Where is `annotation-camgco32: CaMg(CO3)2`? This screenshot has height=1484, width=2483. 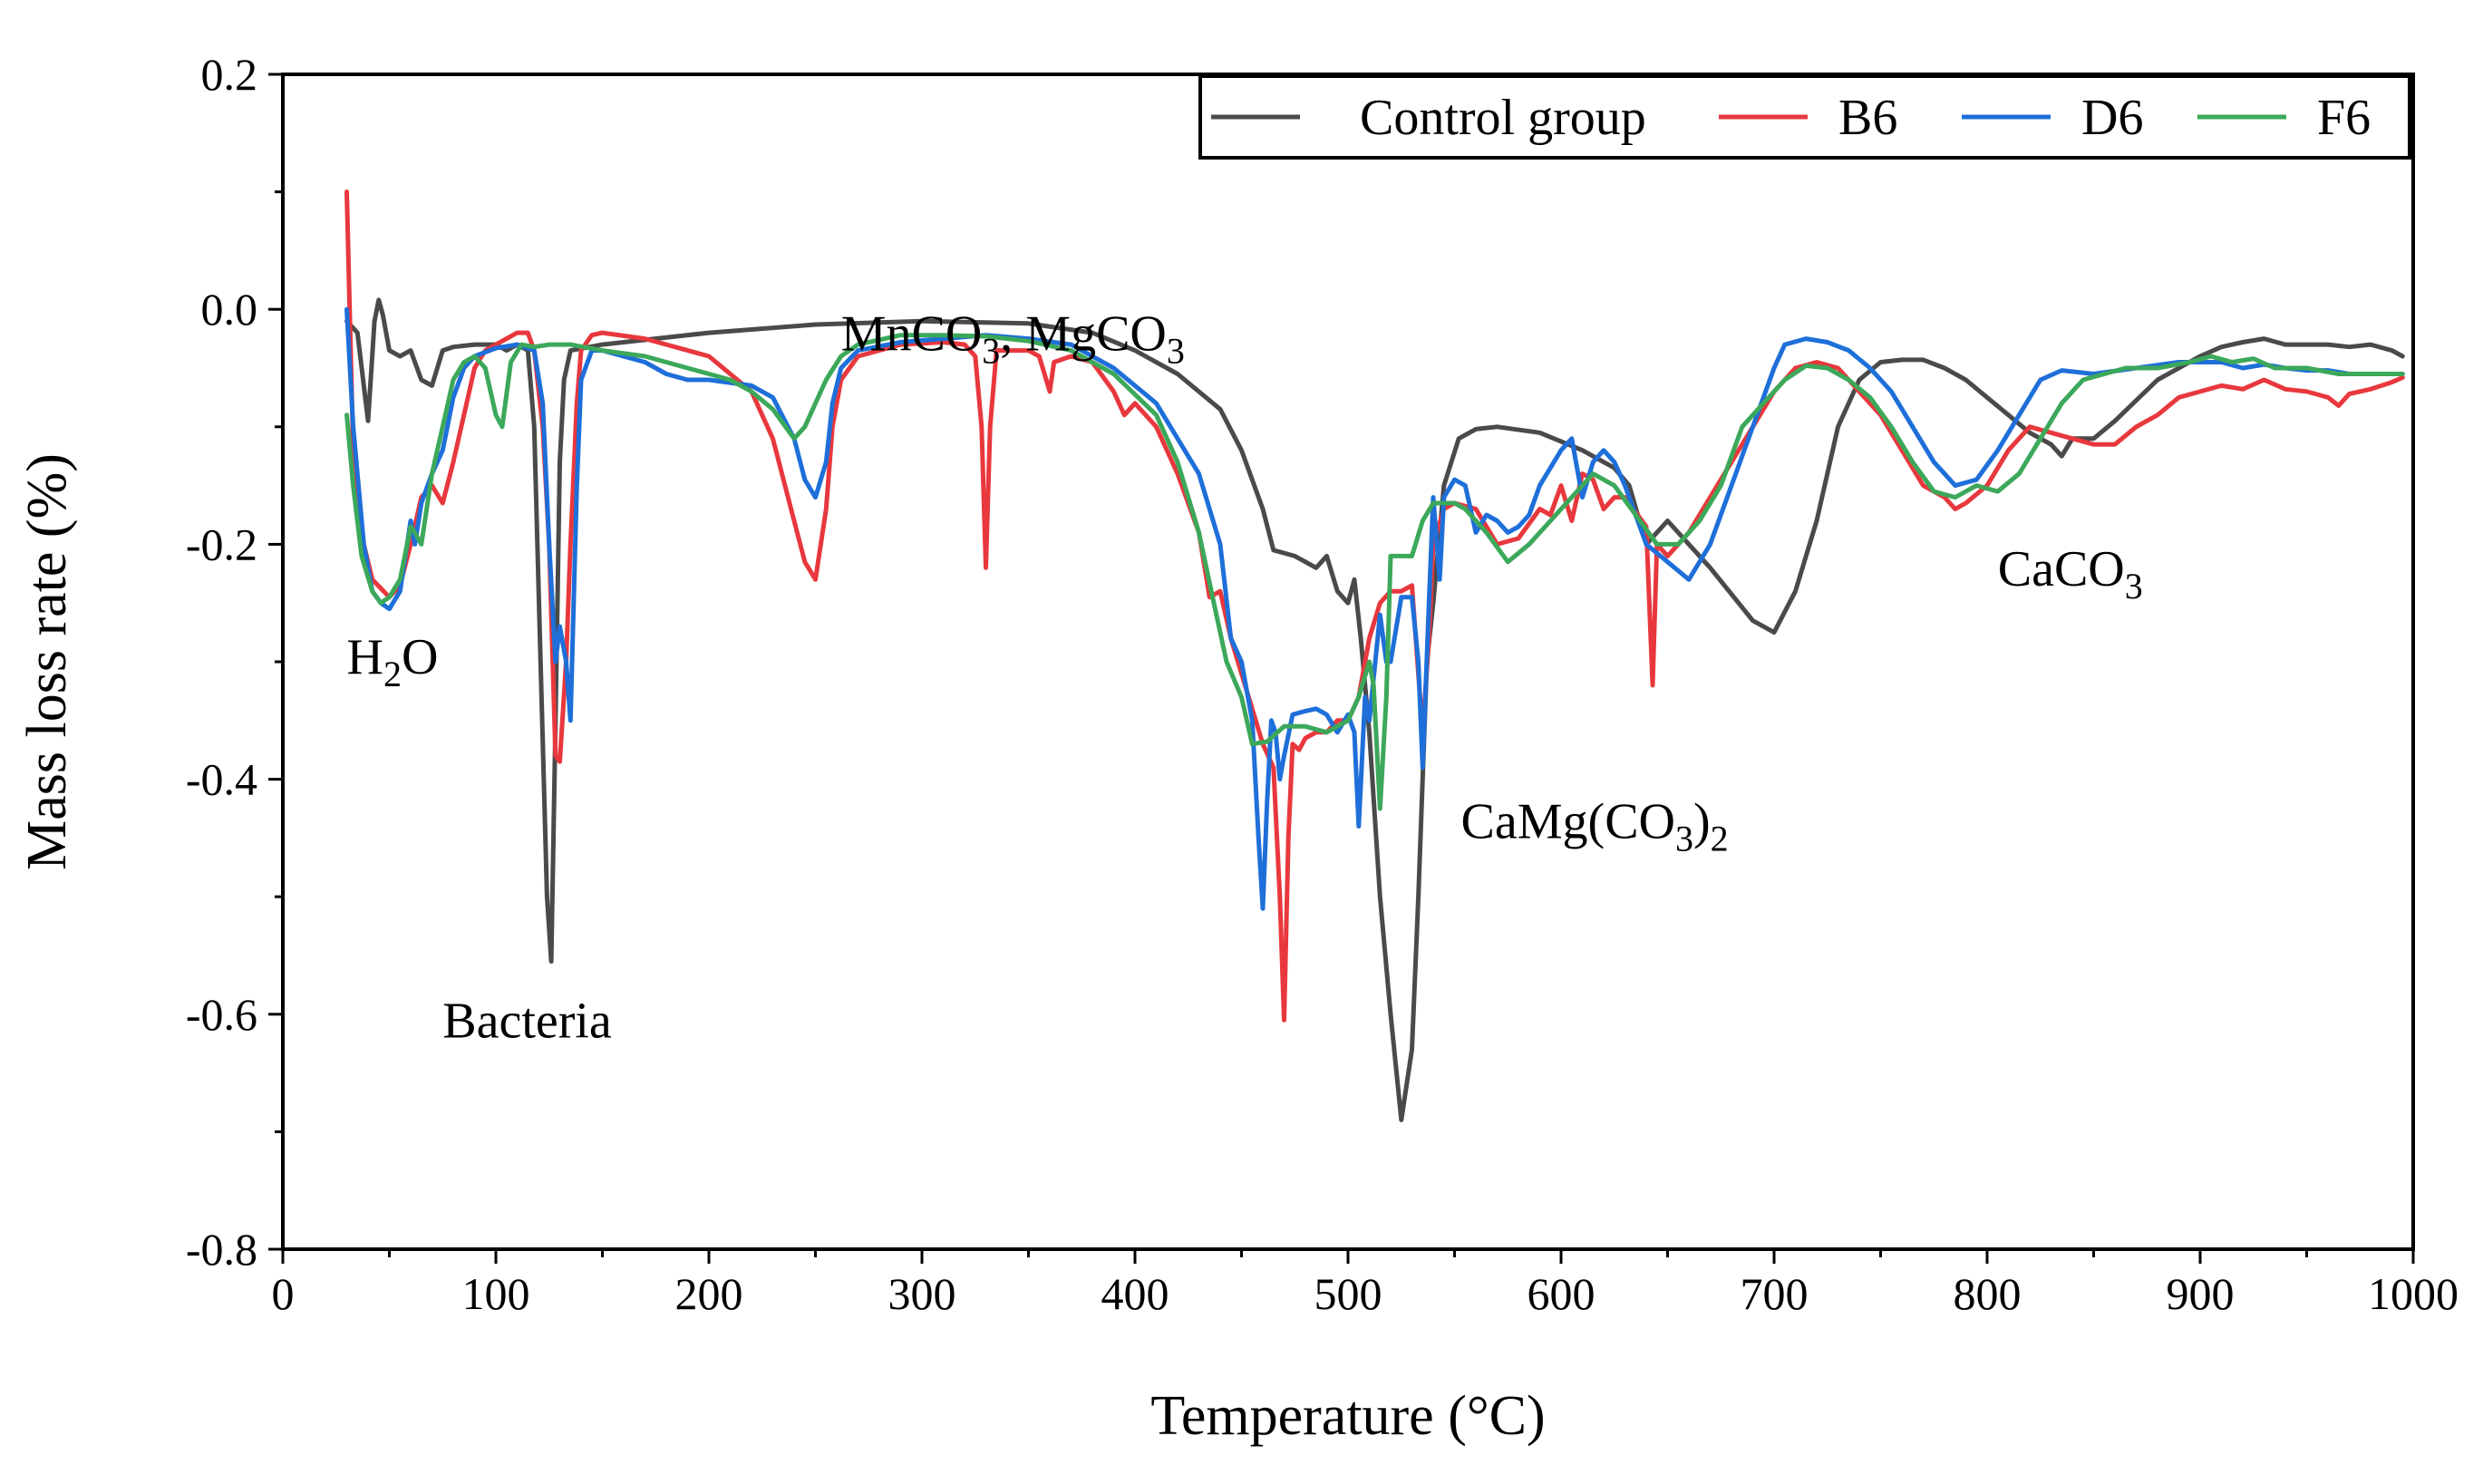 annotation-camgco32: CaMg(CO3)2 is located at coordinates (1595, 825).